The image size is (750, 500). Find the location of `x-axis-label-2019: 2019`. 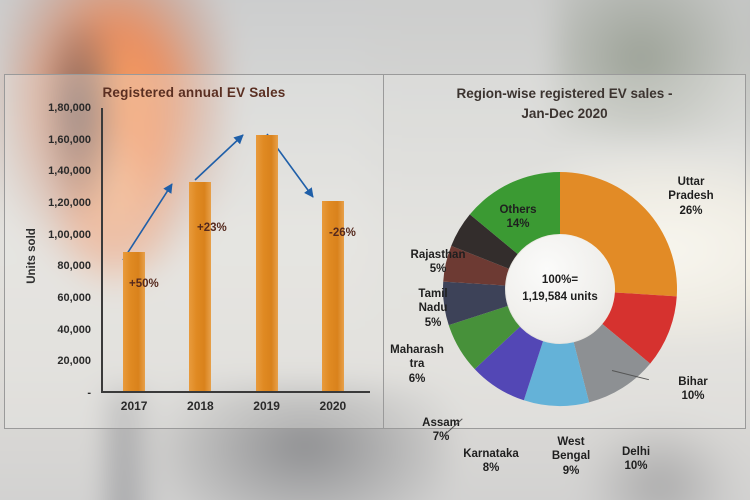

x-axis-label-2019: 2019 is located at coordinates (266, 406).